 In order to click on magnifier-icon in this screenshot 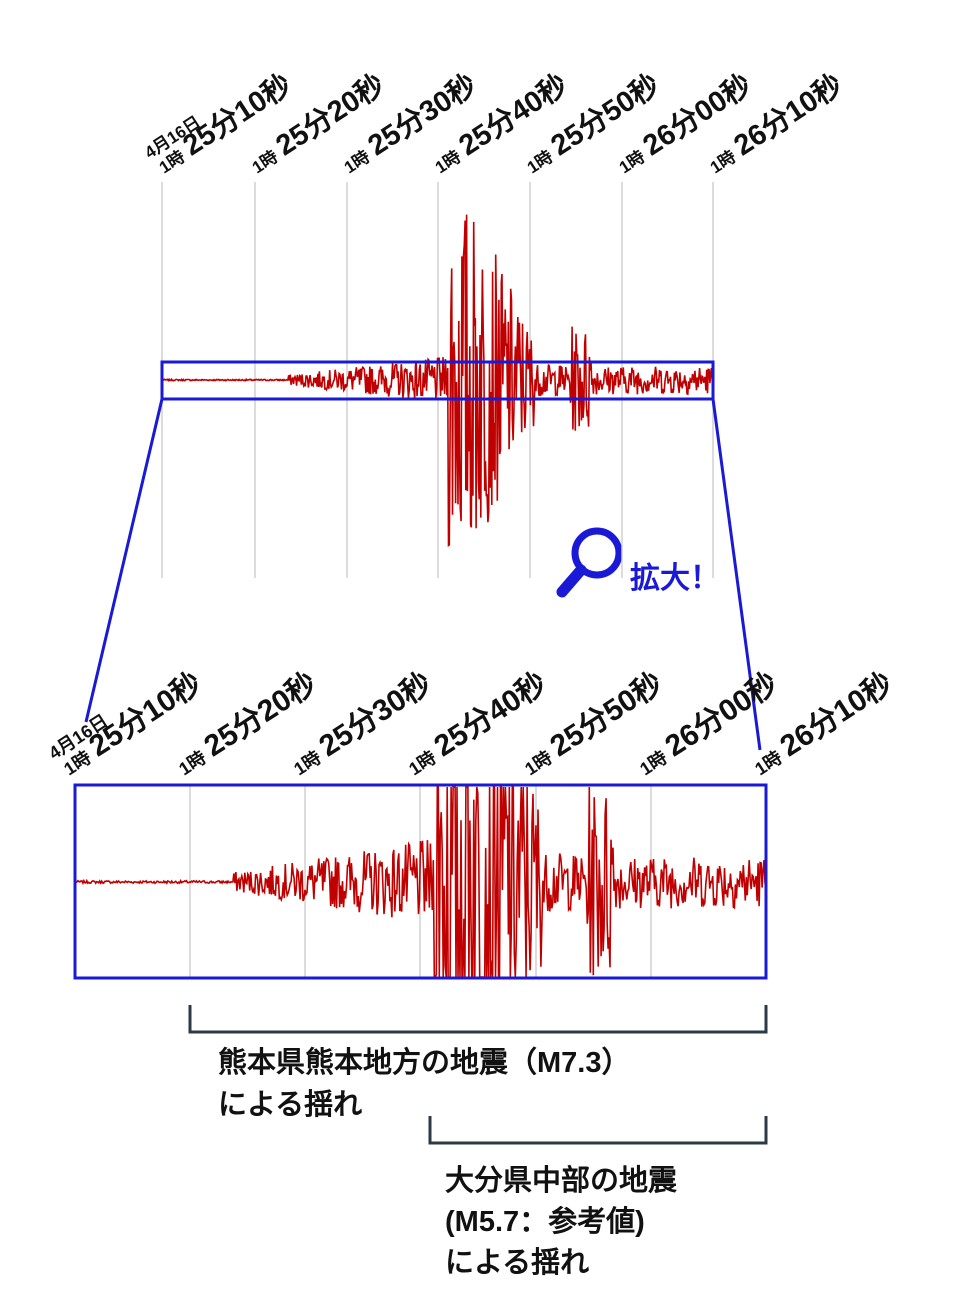, I will do `click(589, 562)`.